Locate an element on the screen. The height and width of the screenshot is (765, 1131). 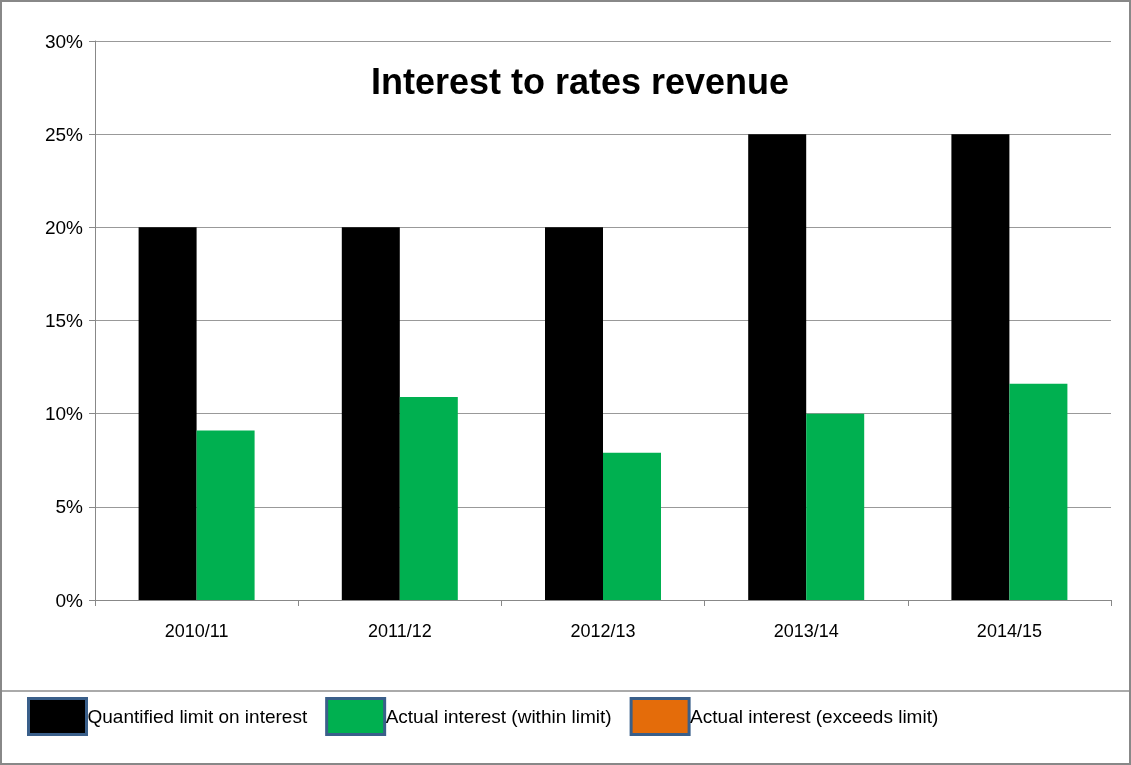
text: Interest to rates revenue is located at coordinates (580, 81).